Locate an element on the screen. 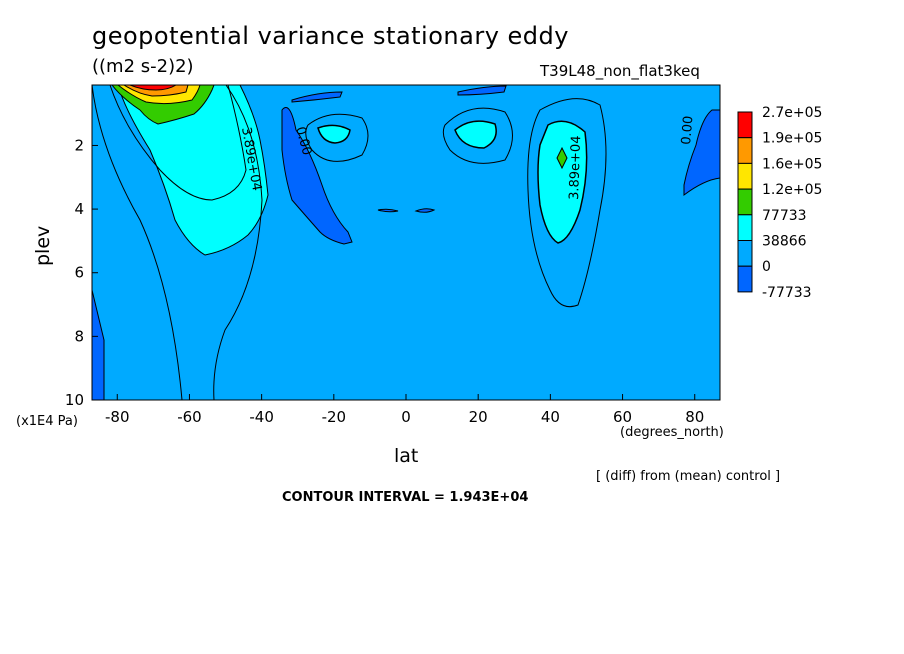 The image size is (904, 654). x-axis: -80 -60 -40 -20 0 20 40 60 80 is located at coordinates (404, 410).